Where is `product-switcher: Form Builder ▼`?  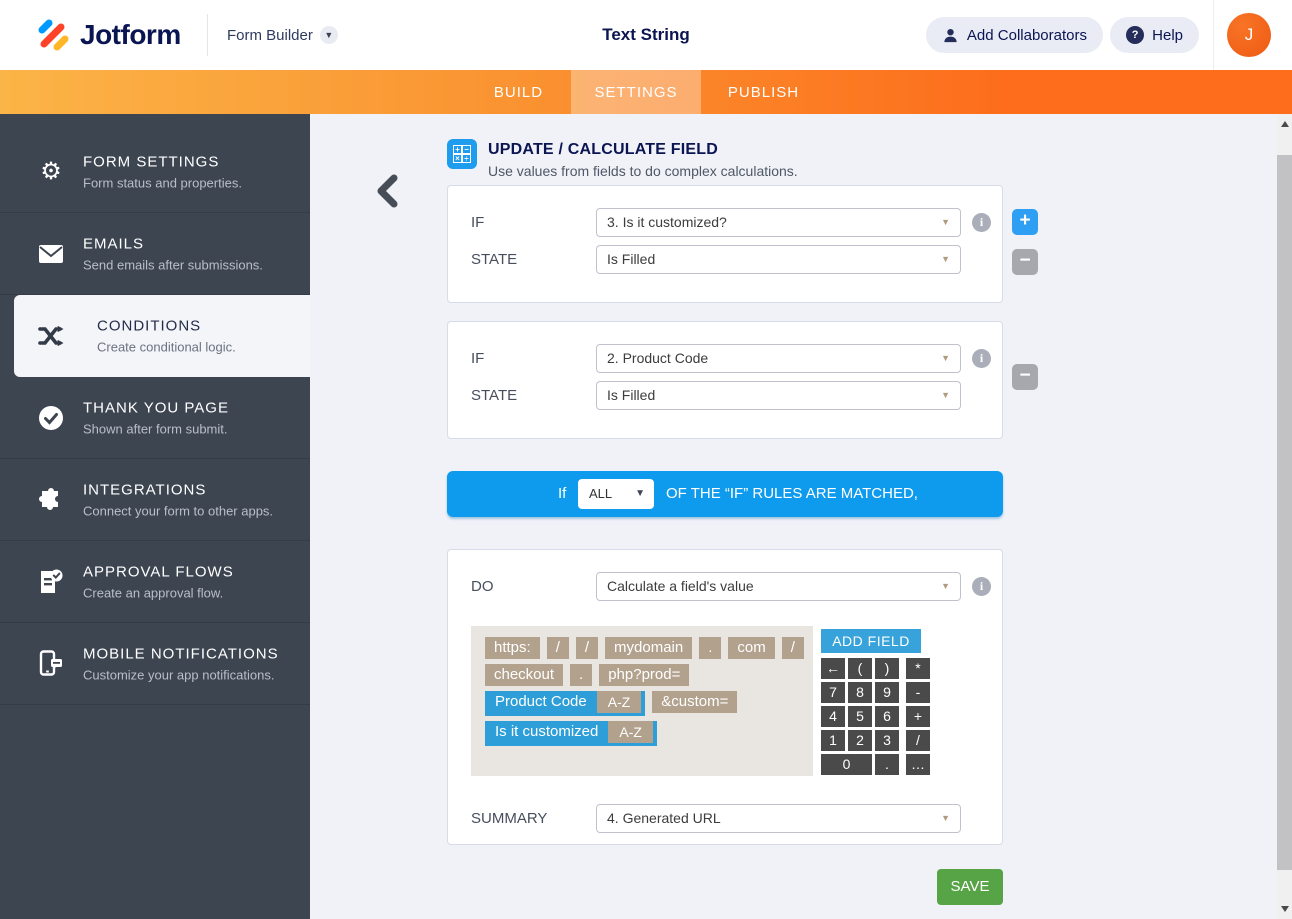
product-switcher: Form Builder ▼ is located at coordinates (282, 35).